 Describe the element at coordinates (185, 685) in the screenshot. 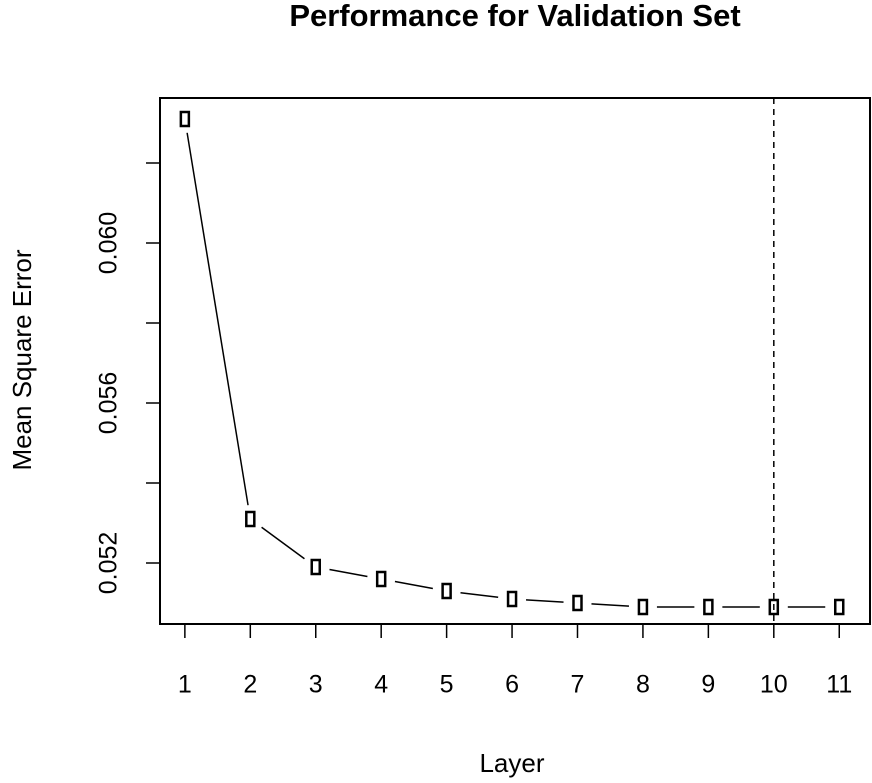

I see `x-tick-label: 1` at that location.